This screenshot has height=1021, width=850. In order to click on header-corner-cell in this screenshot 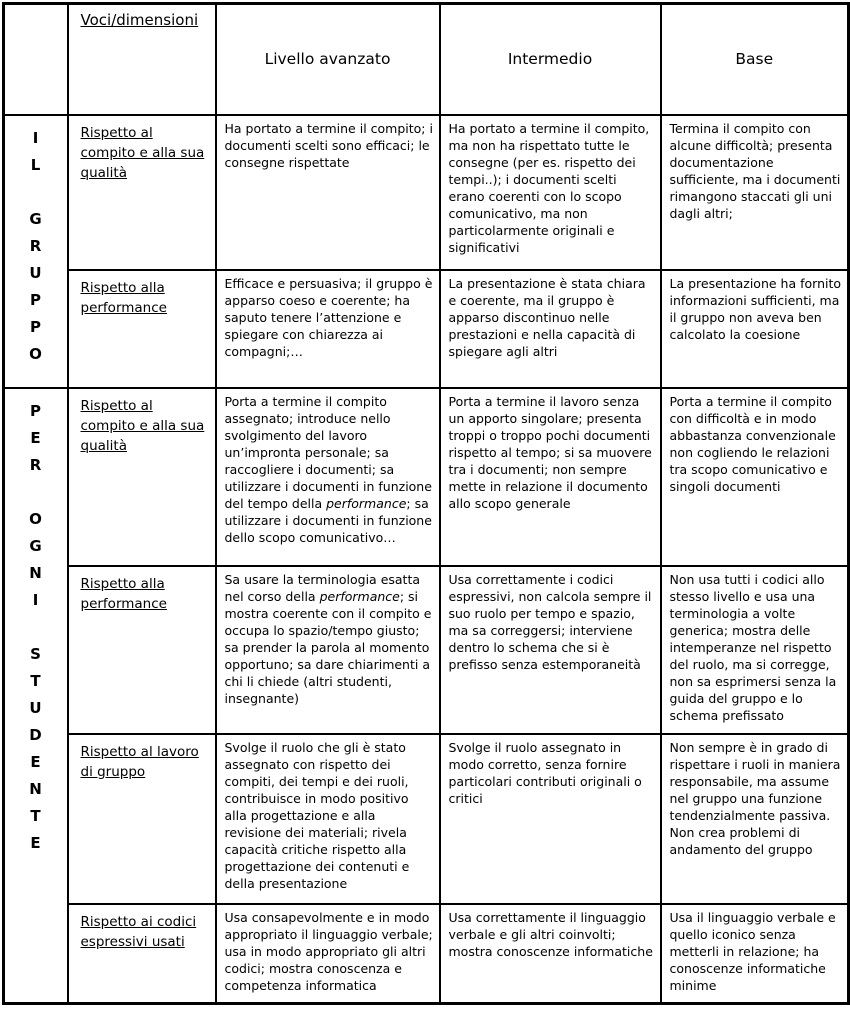, I will do `click(35, 59)`.